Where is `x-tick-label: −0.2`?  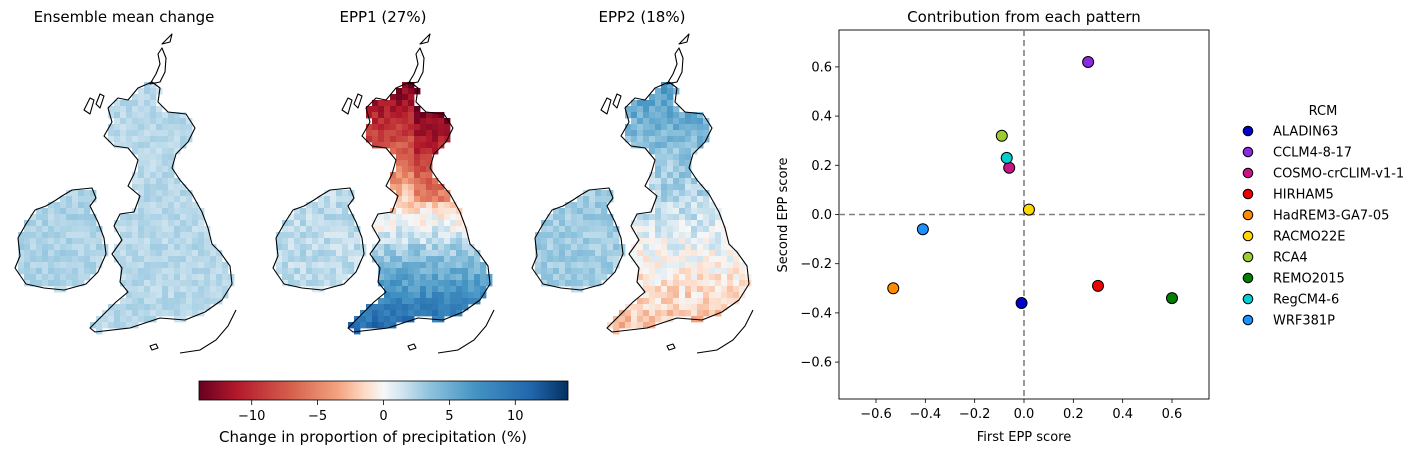
x-tick-label: −0.2 is located at coordinates (975, 414).